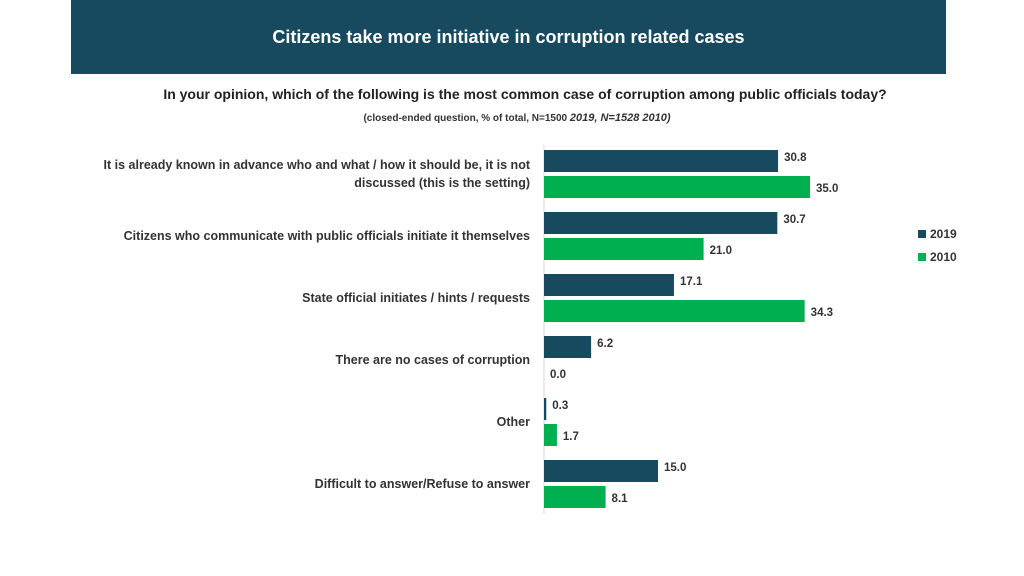  What do you see at coordinates (605, 344) in the screenshot?
I see `data-label-2019: 6.2` at bounding box center [605, 344].